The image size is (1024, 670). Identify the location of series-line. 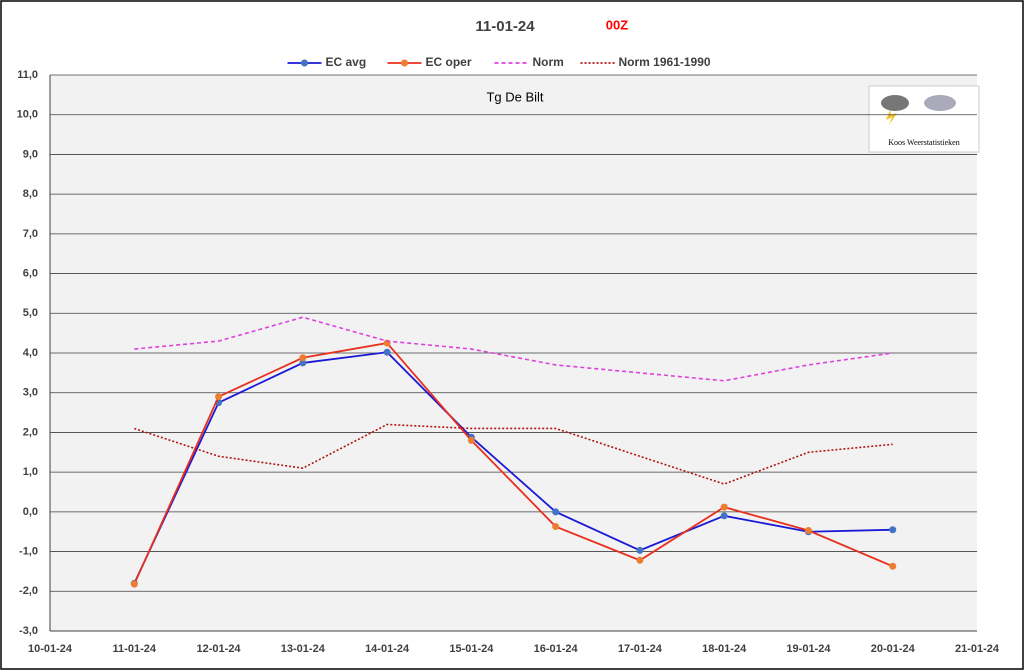
(513, 349).